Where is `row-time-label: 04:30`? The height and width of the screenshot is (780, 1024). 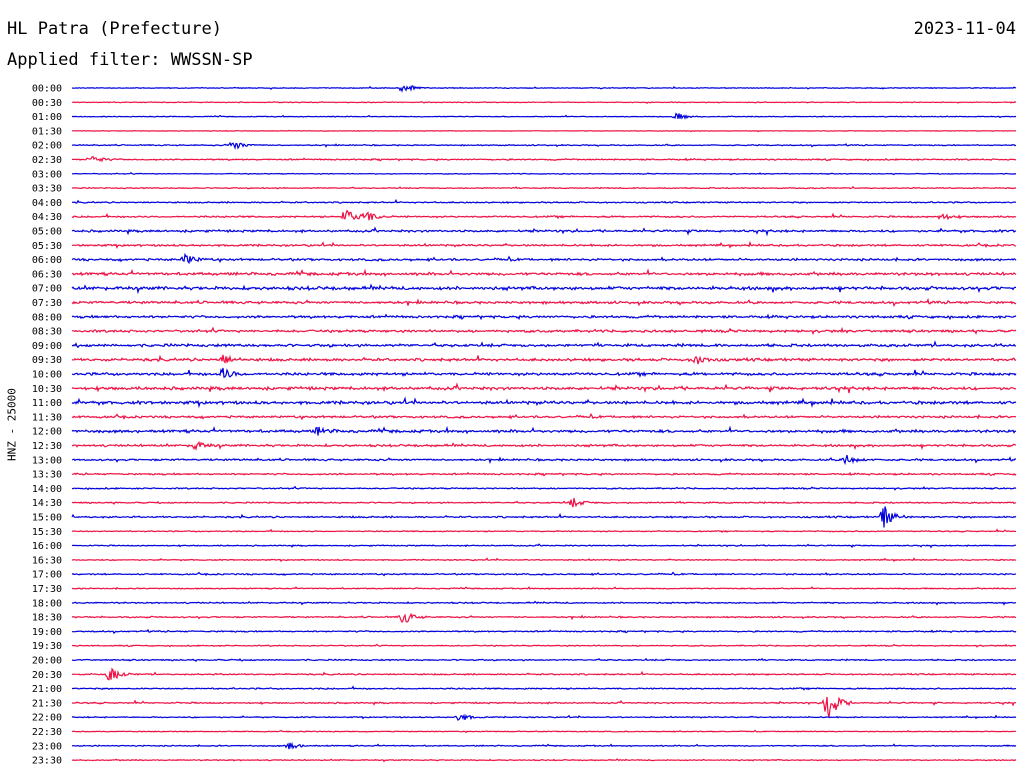 row-time-label: 04:30 is located at coordinates (47, 217).